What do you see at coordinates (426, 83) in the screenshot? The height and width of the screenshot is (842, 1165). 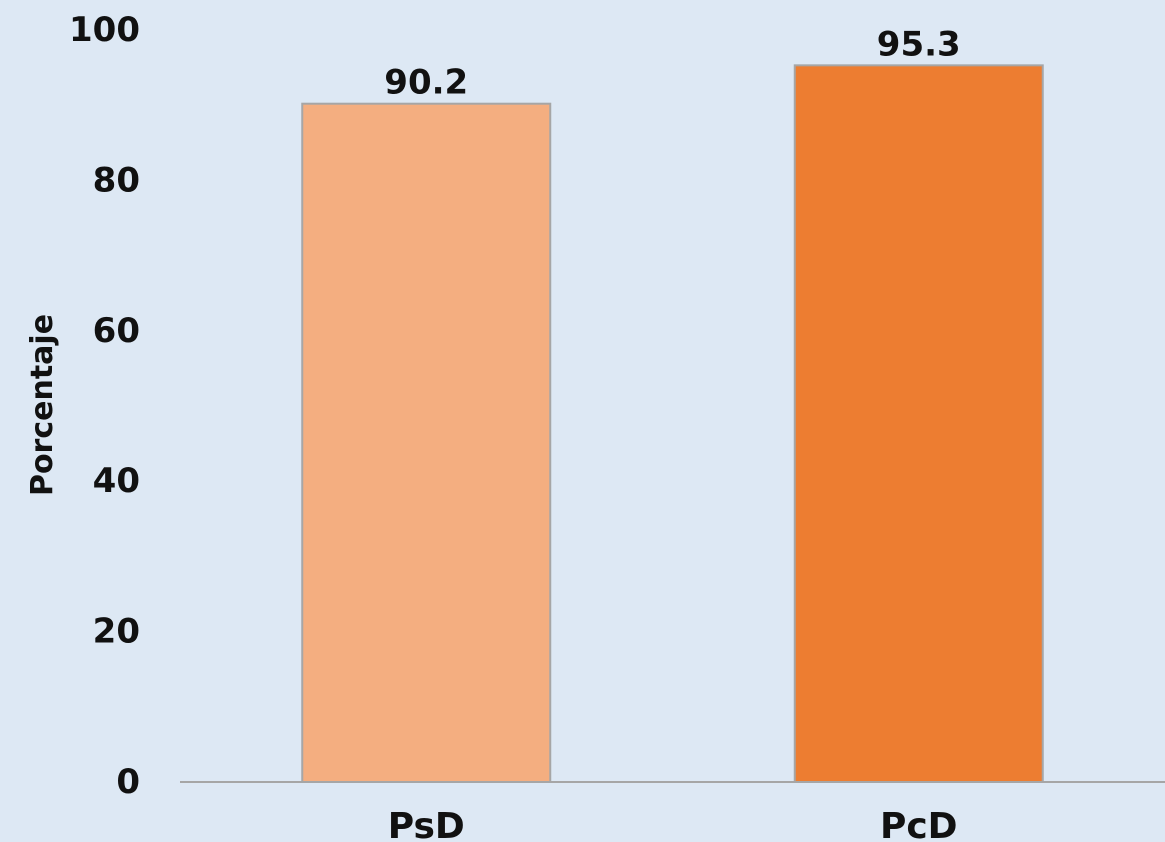 I see `data-label: 90.2` at bounding box center [426, 83].